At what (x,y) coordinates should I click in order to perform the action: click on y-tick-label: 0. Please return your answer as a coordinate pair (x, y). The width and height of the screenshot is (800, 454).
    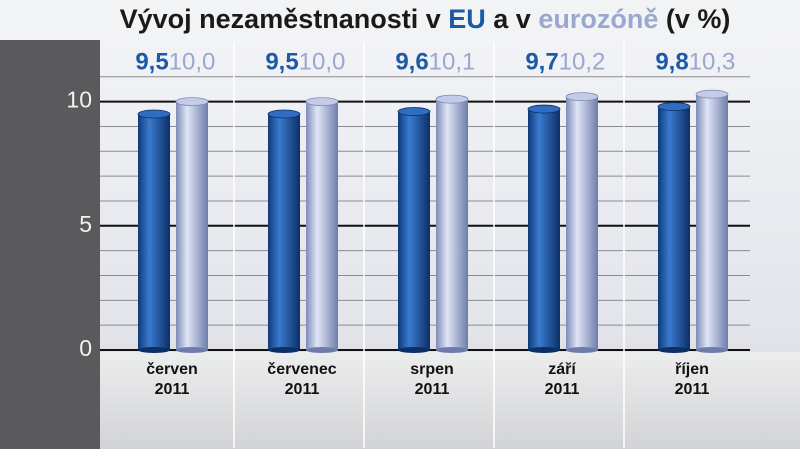
    Looking at the image, I should click on (85, 348).